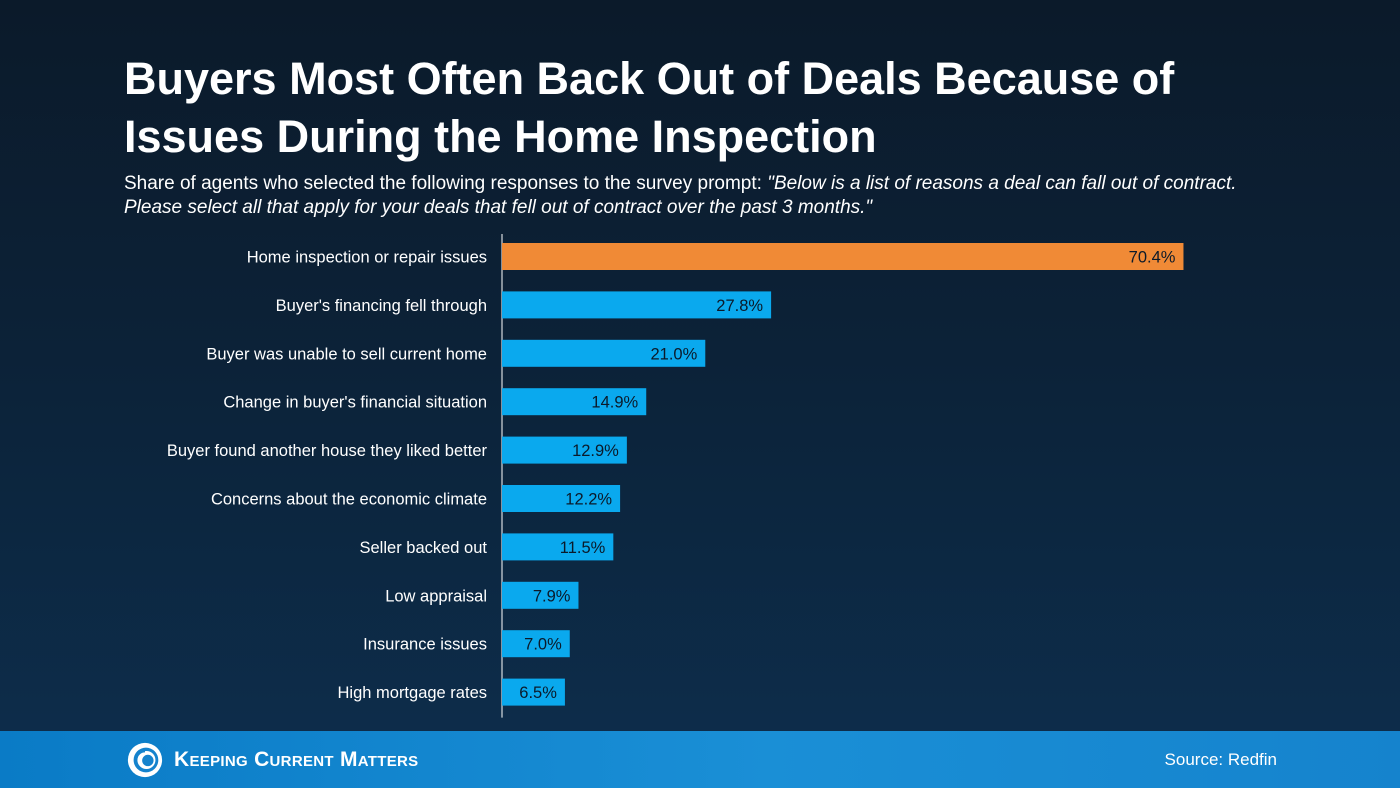 This screenshot has width=1400, height=788. Describe the element at coordinates (583, 548) in the screenshot. I see `value-label-6: 11.5%` at that location.